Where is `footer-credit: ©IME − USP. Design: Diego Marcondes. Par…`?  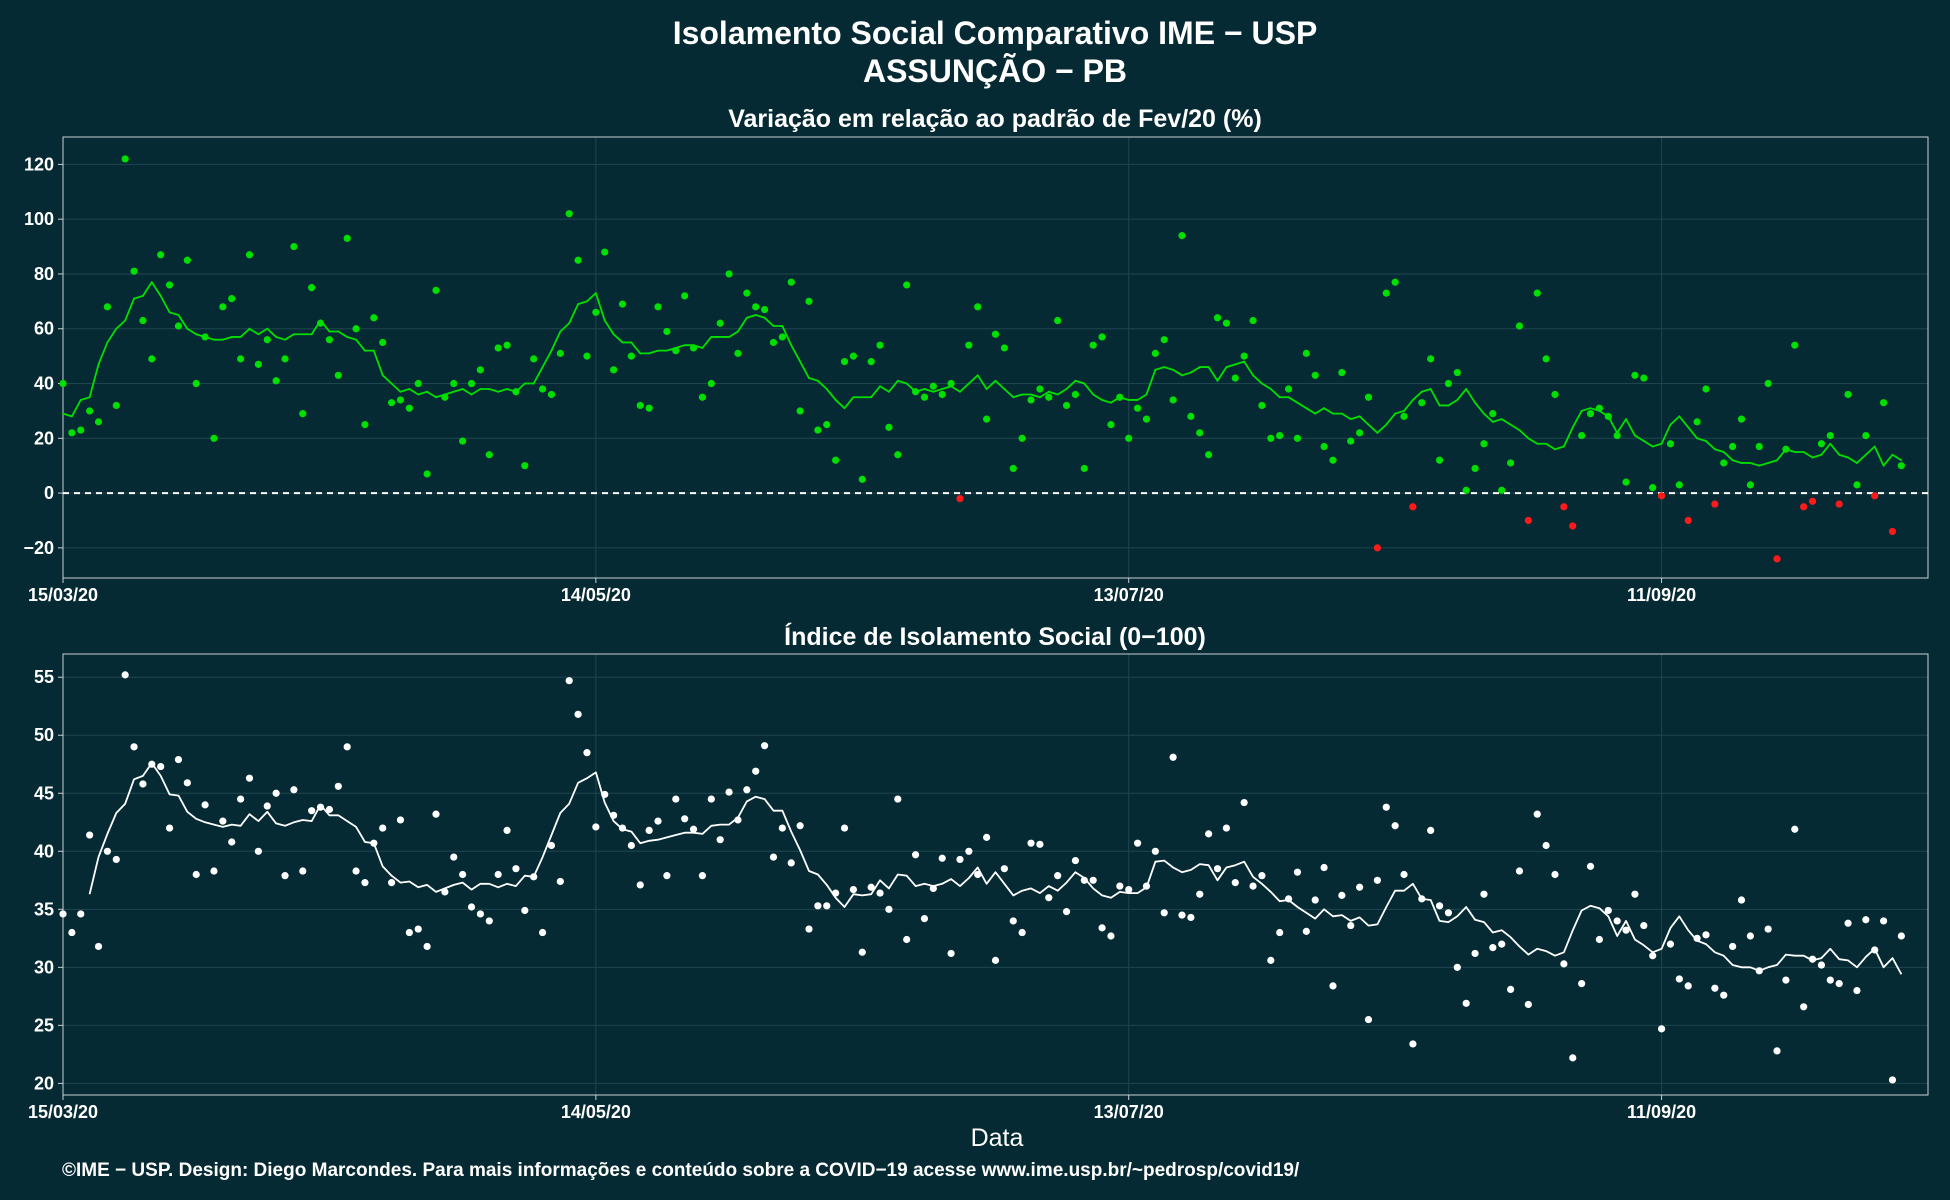 footer-credit: ©IME − USP. Design: Diego Marcondes. Par… is located at coordinates (681, 1170).